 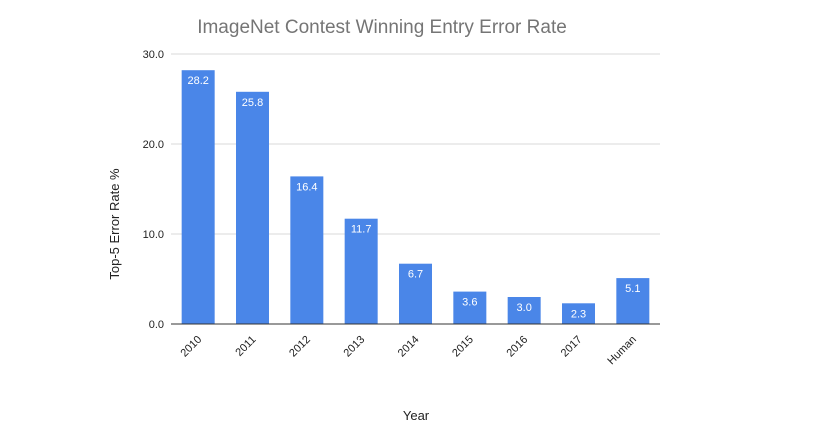 I want to click on y-tick-label: 10.0, so click(x=153, y=235).